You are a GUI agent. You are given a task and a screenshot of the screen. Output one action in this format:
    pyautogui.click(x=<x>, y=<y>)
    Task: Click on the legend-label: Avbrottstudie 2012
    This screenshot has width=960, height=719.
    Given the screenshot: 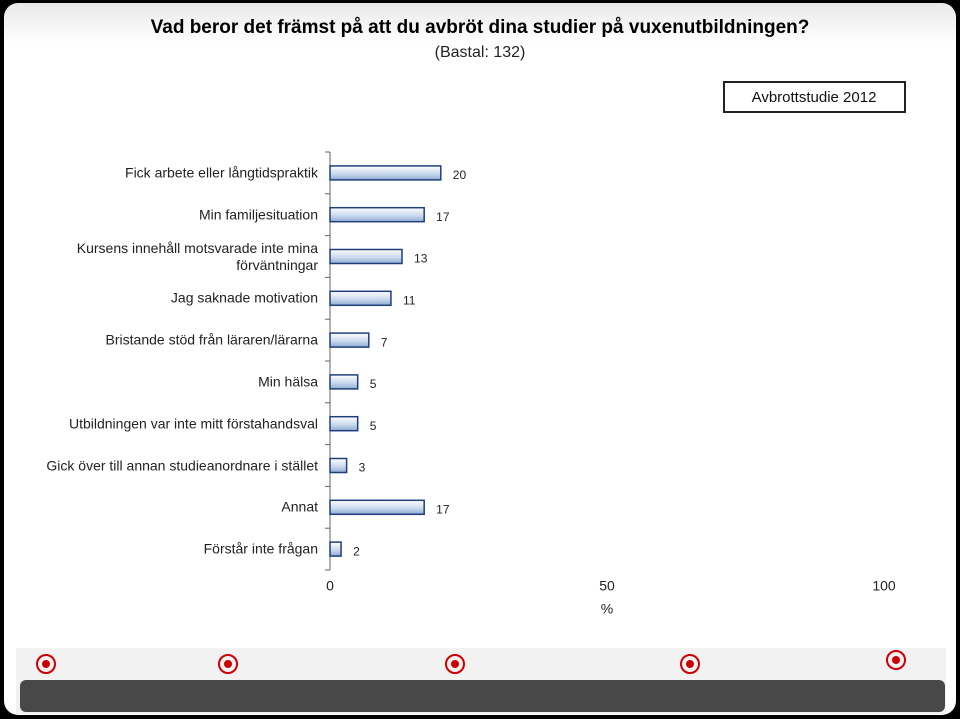 What is the action you would take?
    pyautogui.click(x=814, y=97)
    